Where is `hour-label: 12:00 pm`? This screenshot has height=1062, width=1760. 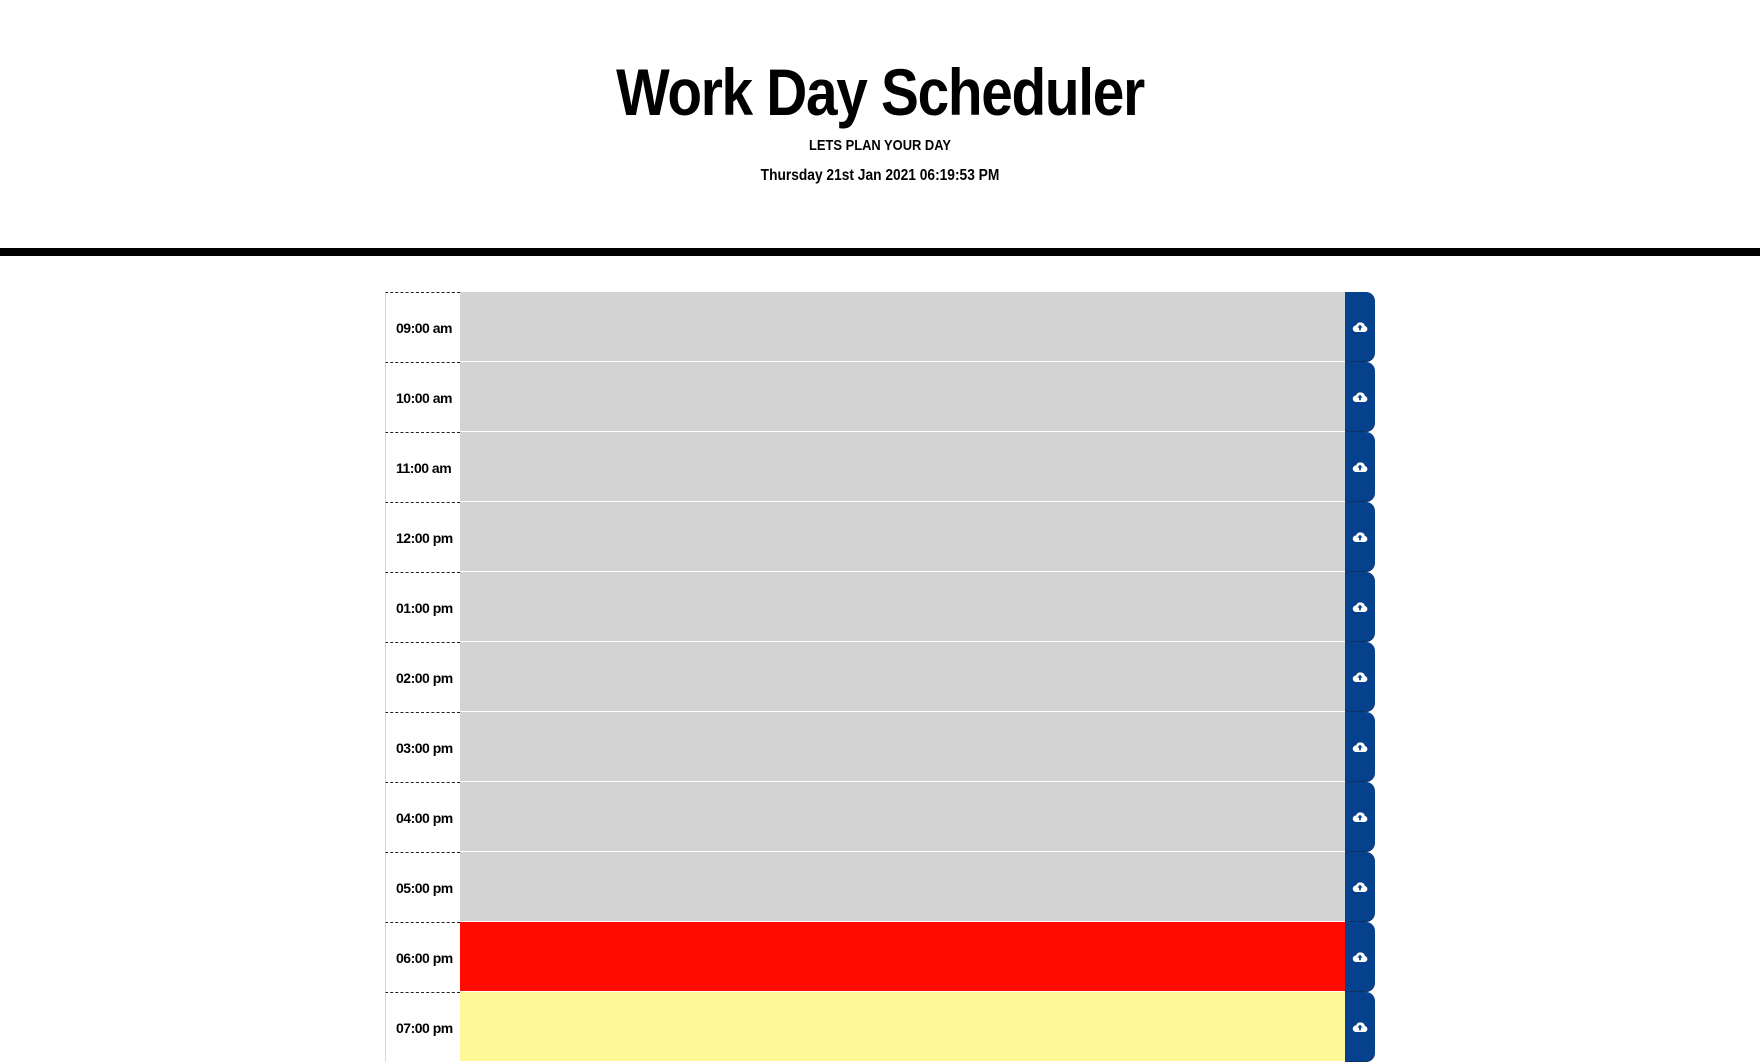 hour-label: 12:00 pm is located at coordinates (422, 537).